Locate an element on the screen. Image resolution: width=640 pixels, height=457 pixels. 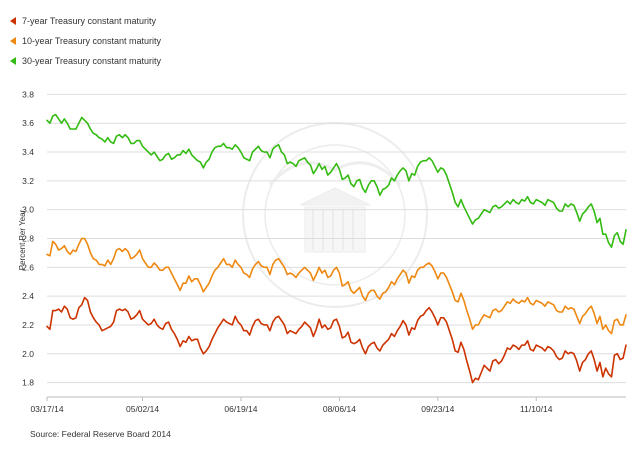
y-tick-label: 3.8 is located at coordinates (28, 94).